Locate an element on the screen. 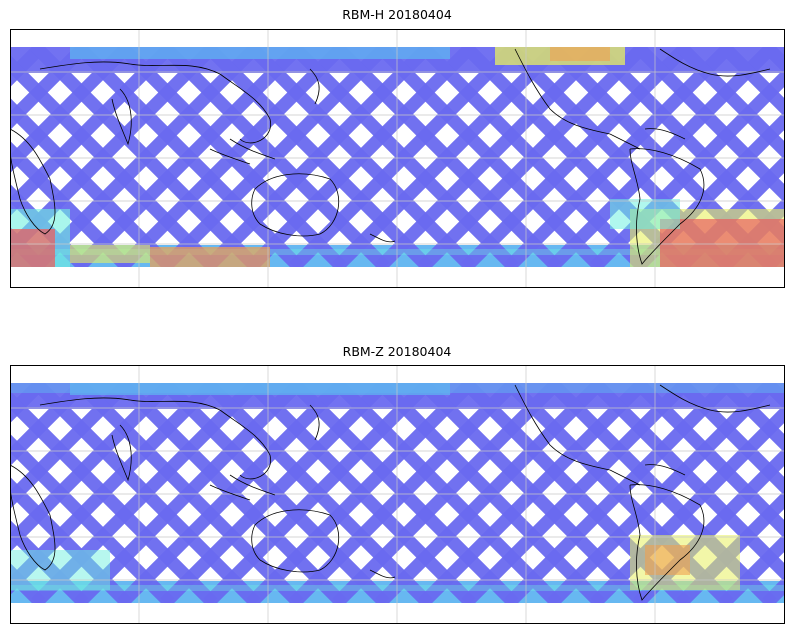  mid-patch-west is located at coordinates (60, 570).